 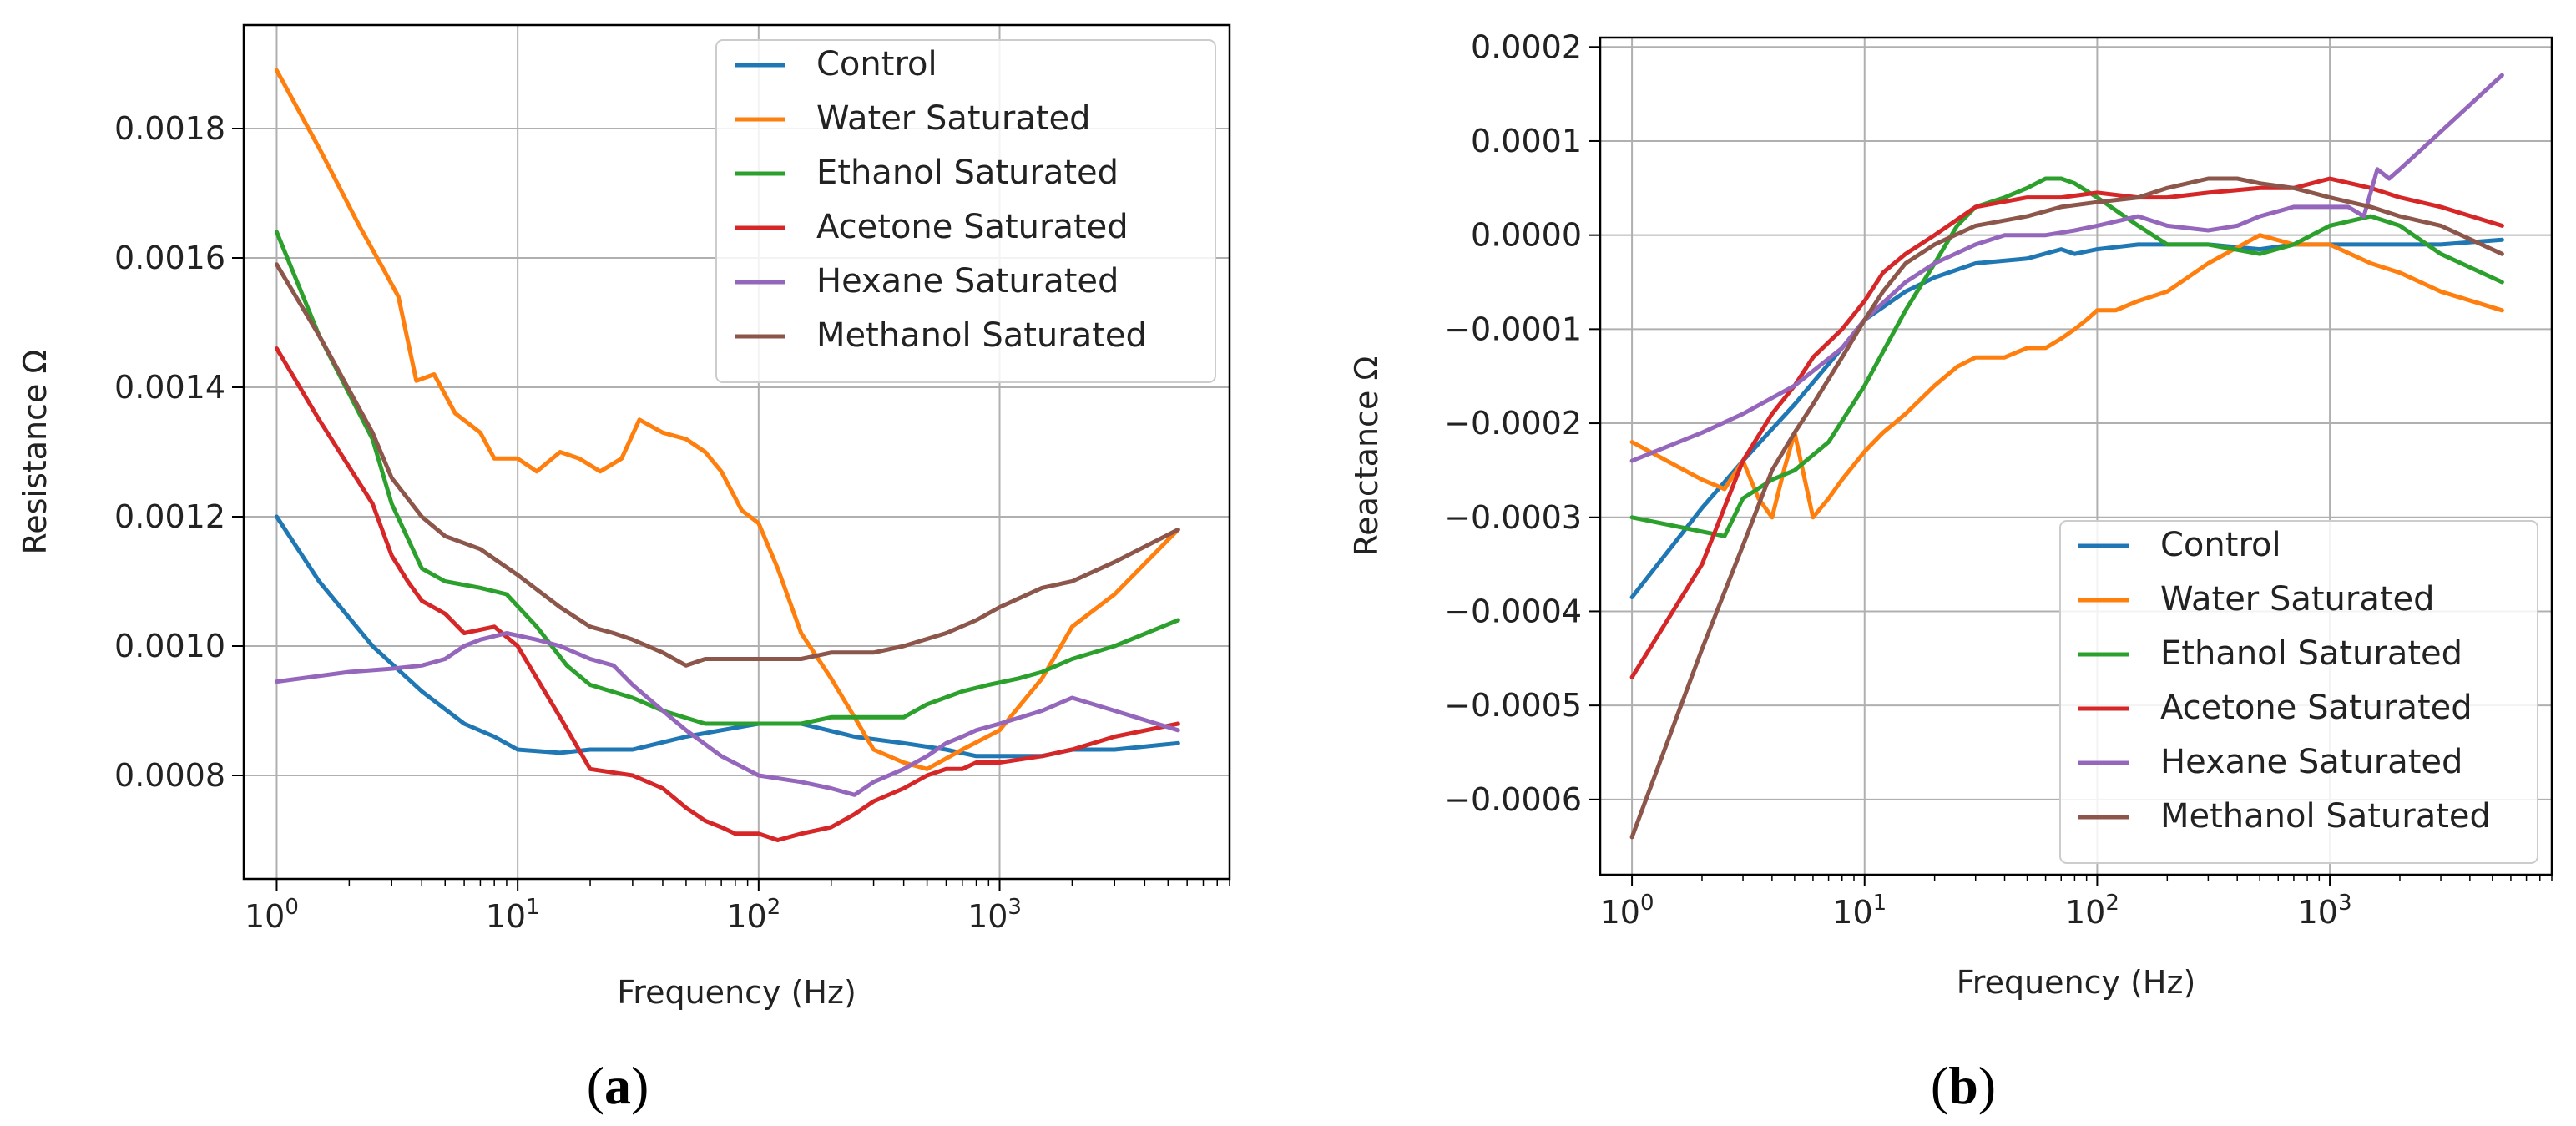 What do you see at coordinates (169, 258) in the screenshot?
I see `y-tick-label: 0.0016` at bounding box center [169, 258].